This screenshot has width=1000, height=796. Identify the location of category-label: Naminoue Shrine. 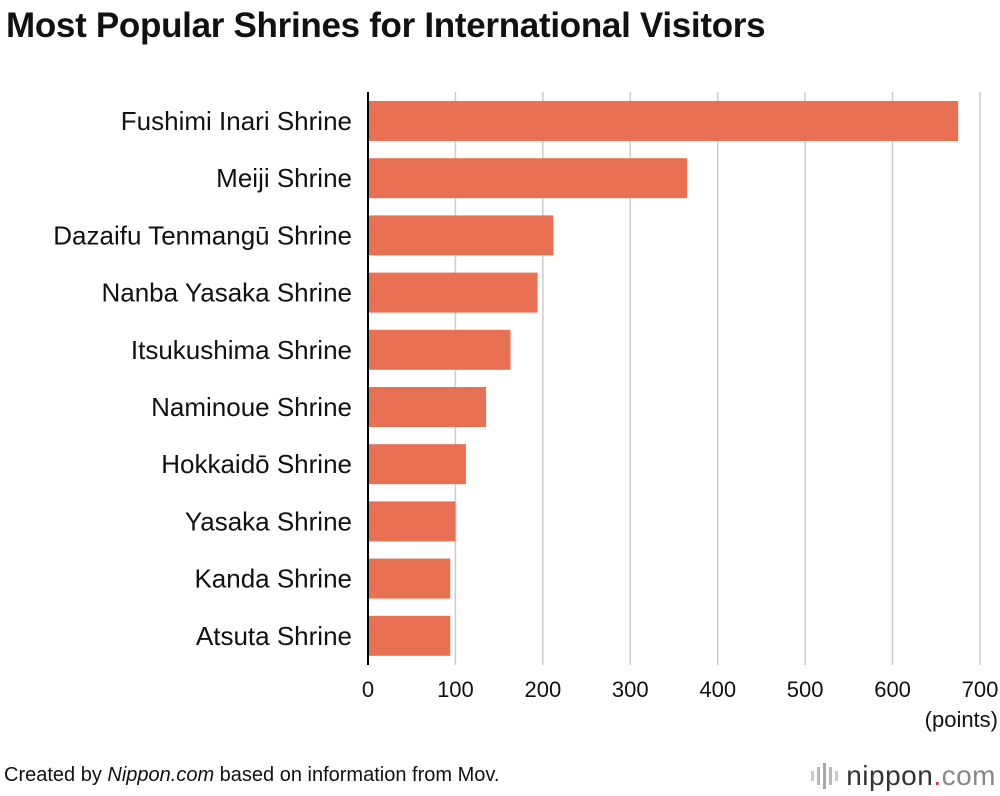
(251, 407).